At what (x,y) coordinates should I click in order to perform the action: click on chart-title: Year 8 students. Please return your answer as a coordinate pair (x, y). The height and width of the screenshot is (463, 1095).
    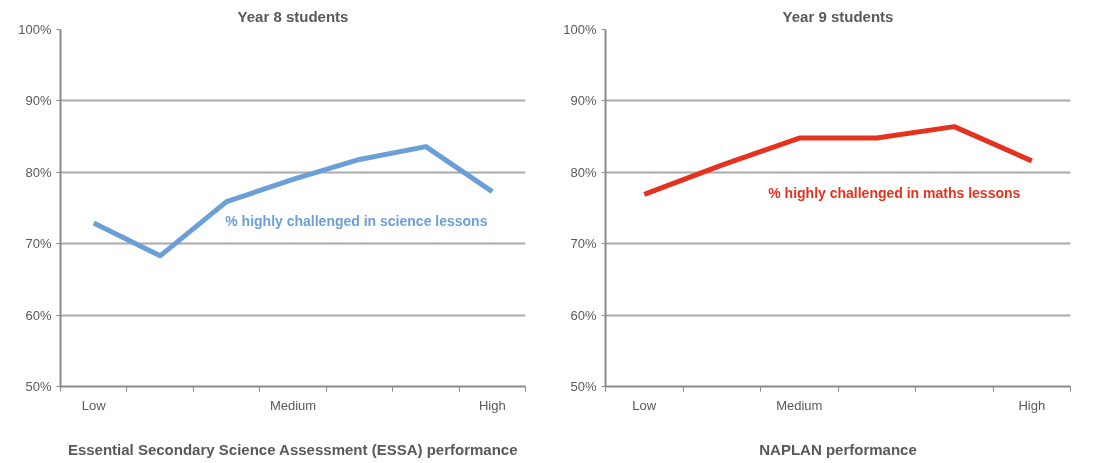
    Looking at the image, I should click on (293, 16).